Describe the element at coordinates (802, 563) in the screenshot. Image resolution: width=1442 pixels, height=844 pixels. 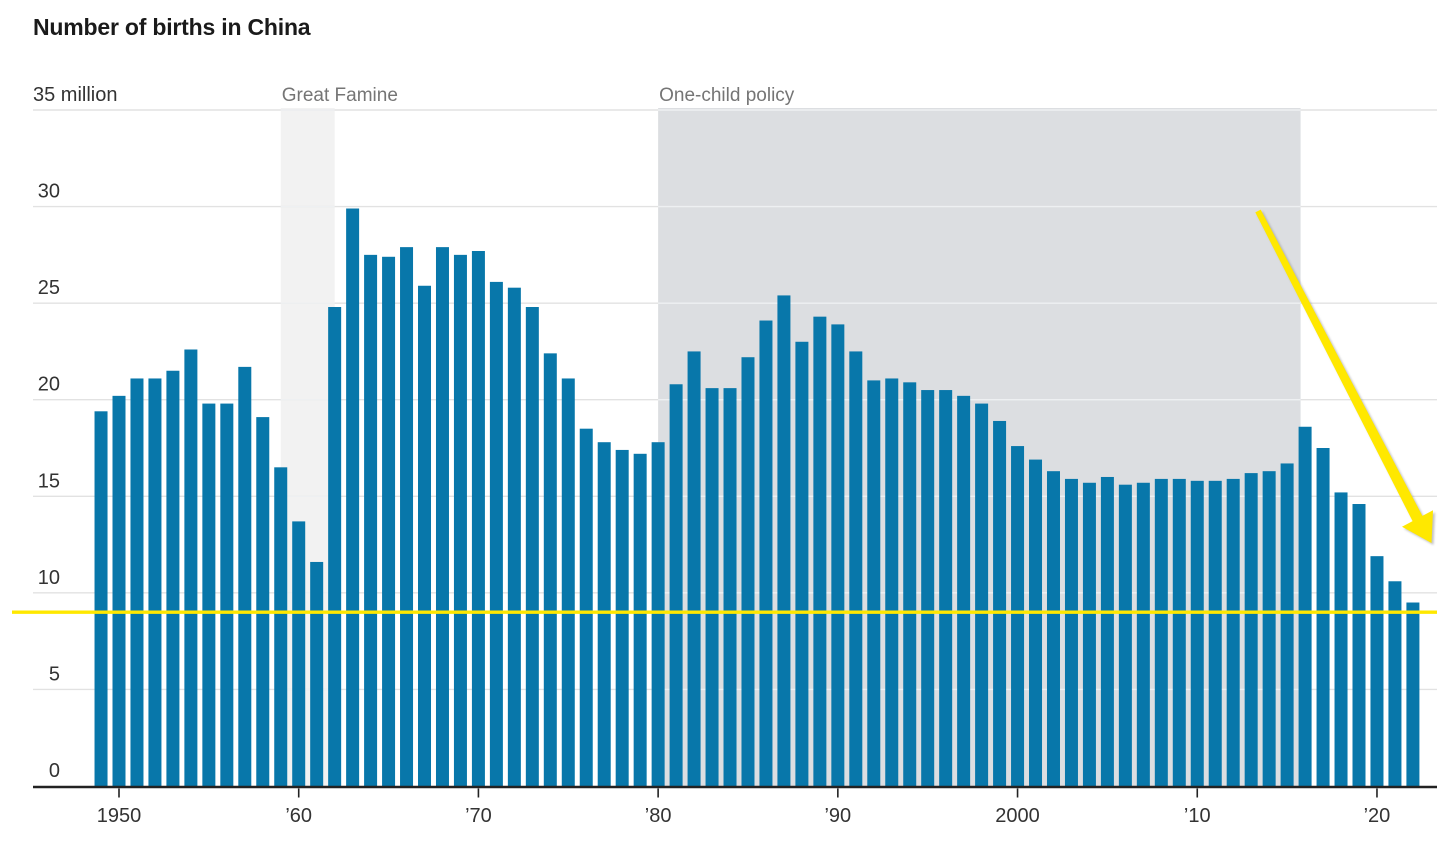
I see `bar-1988` at that location.